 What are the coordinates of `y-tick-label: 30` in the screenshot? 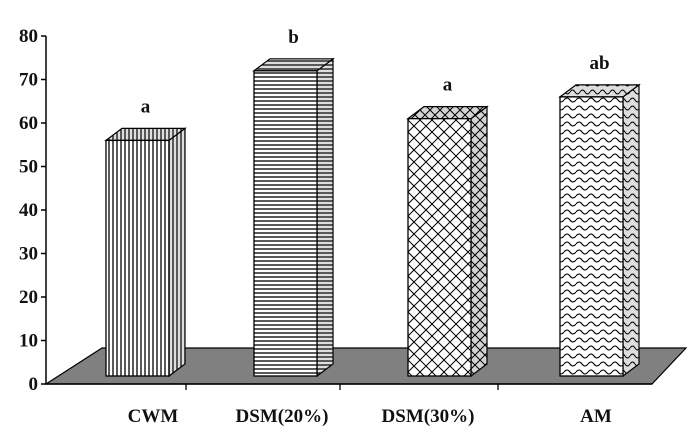 It's located at (28, 254).